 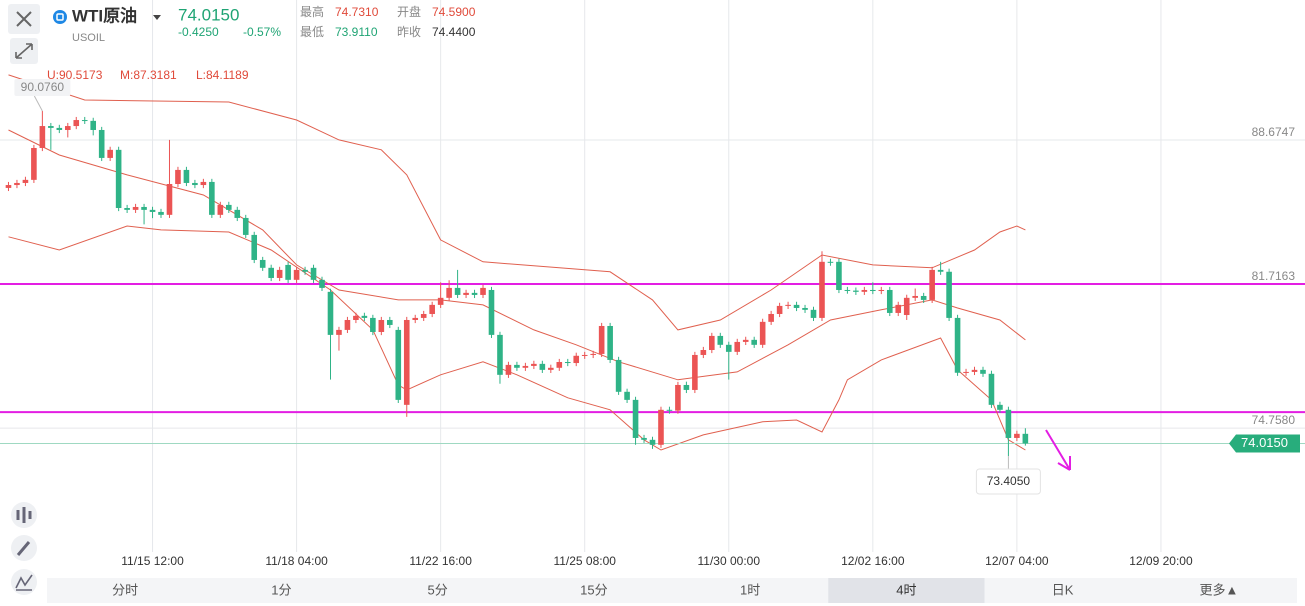 I want to click on min-box, so click(x=1008, y=481).